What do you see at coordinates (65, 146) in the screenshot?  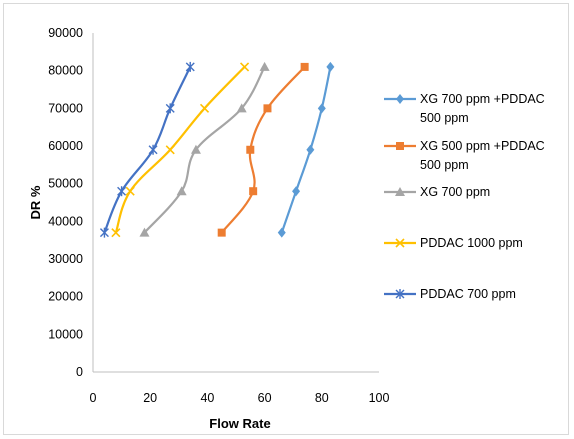 I see `y-tick-label: 60000` at bounding box center [65, 146].